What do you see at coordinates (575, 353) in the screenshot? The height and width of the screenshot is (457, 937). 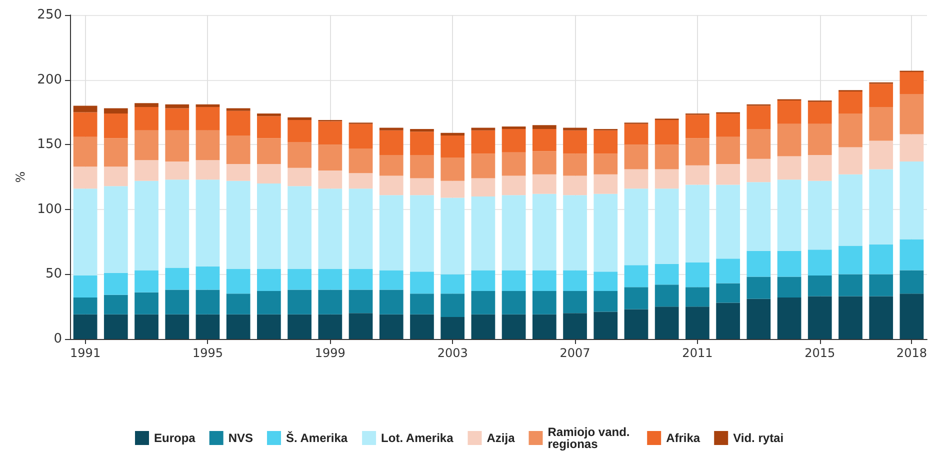 I see `x-tick-label: 2007` at bounding box center [575, 353].